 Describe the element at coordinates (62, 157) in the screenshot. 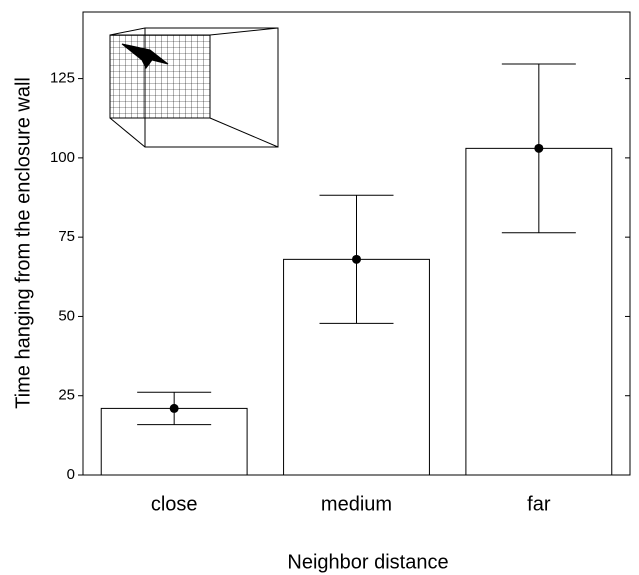

I see `y-tick-label: 100` at that location.